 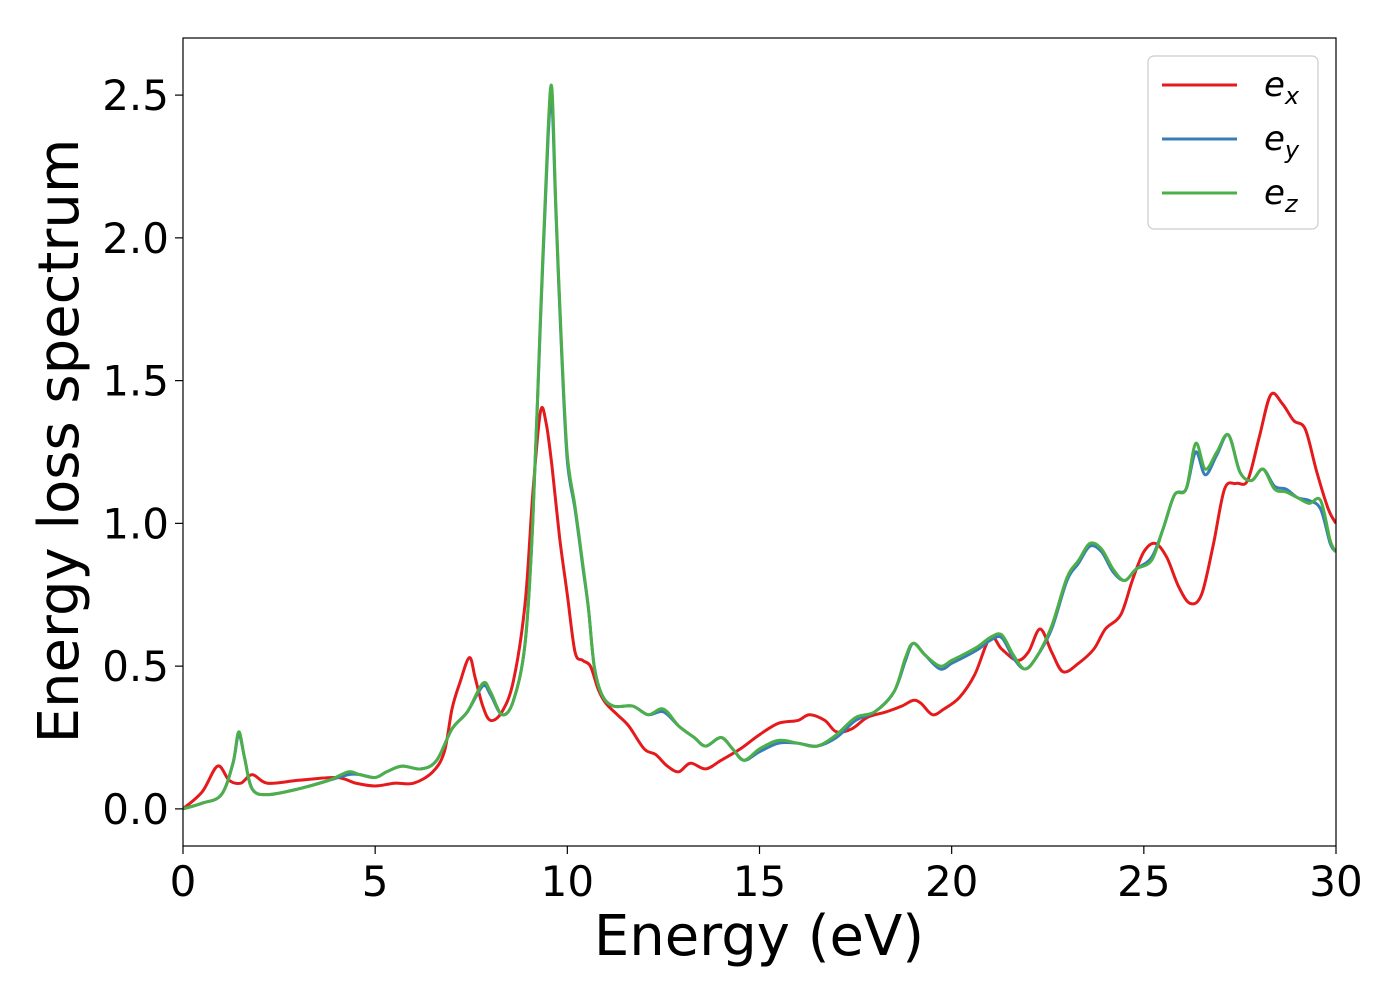 What do you see at coordinates (135, 238) in the screenshot?
I see `y-tick-label: 2.0` at bounding box center [135, 238].